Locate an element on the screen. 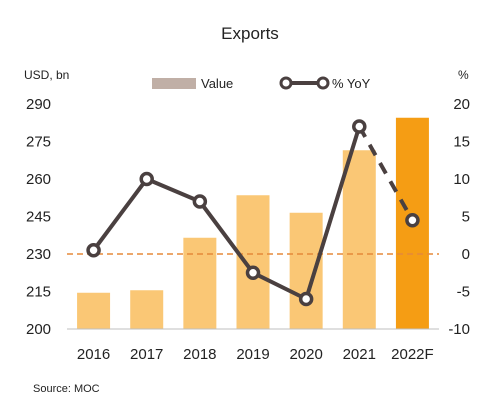  right-tick-label: 10 is located at coordinates (461, 179).